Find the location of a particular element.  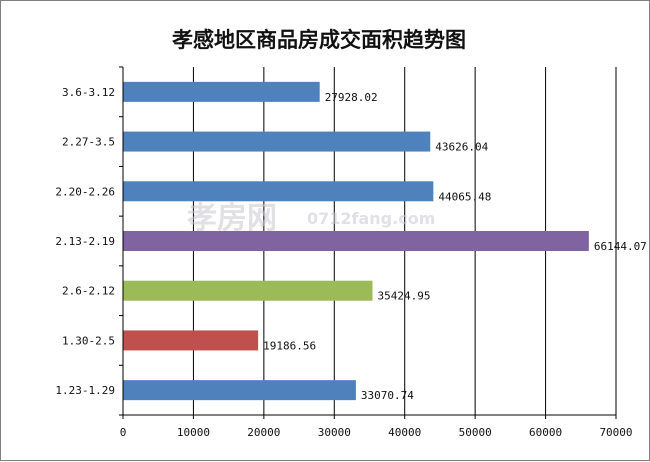

x-tick-label: 50000 is located at coordinates (475, 432).